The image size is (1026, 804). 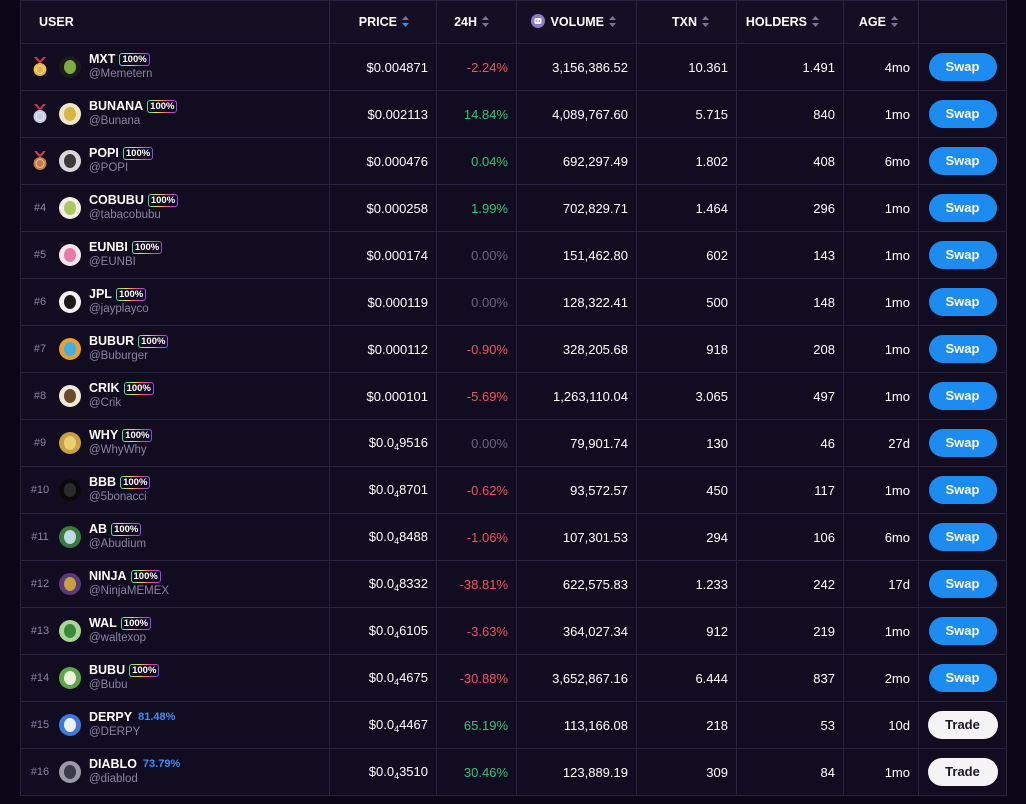 What do you see at coordinates (383, 631) in the screenshot?
I see `price-cell: $0.046105` at bounding box center [383, 631].